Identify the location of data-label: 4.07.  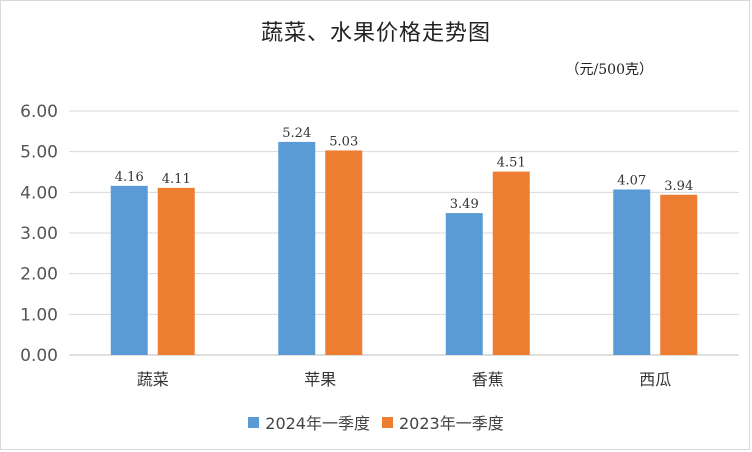
(631, 180).